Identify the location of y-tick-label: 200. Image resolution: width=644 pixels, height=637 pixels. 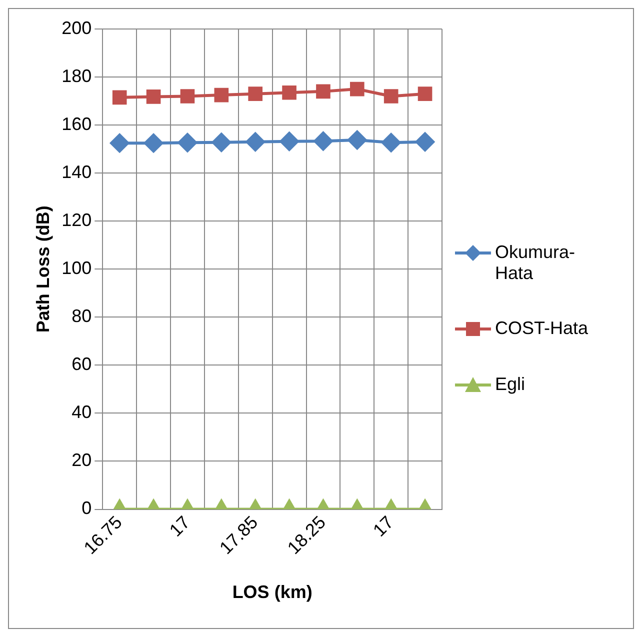
(77, 28).